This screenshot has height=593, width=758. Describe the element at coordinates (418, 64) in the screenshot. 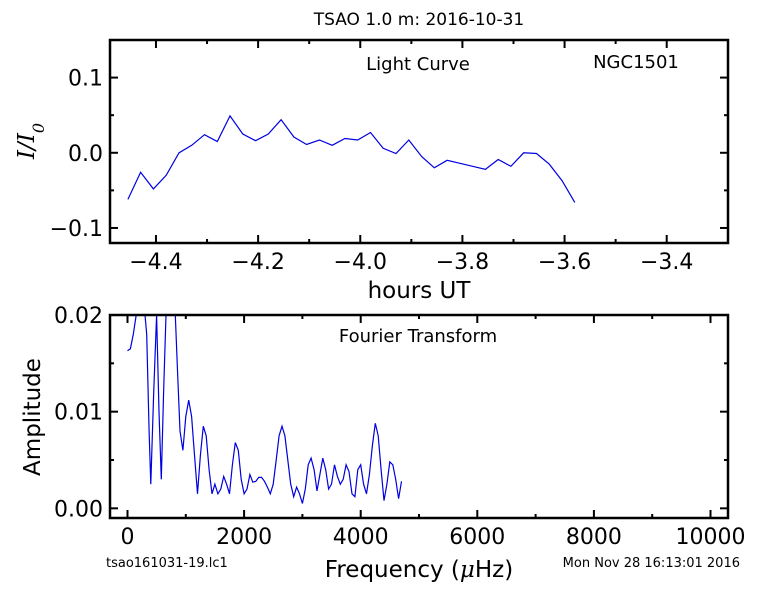

I see `light-curve-title: Light Curve` at that location.